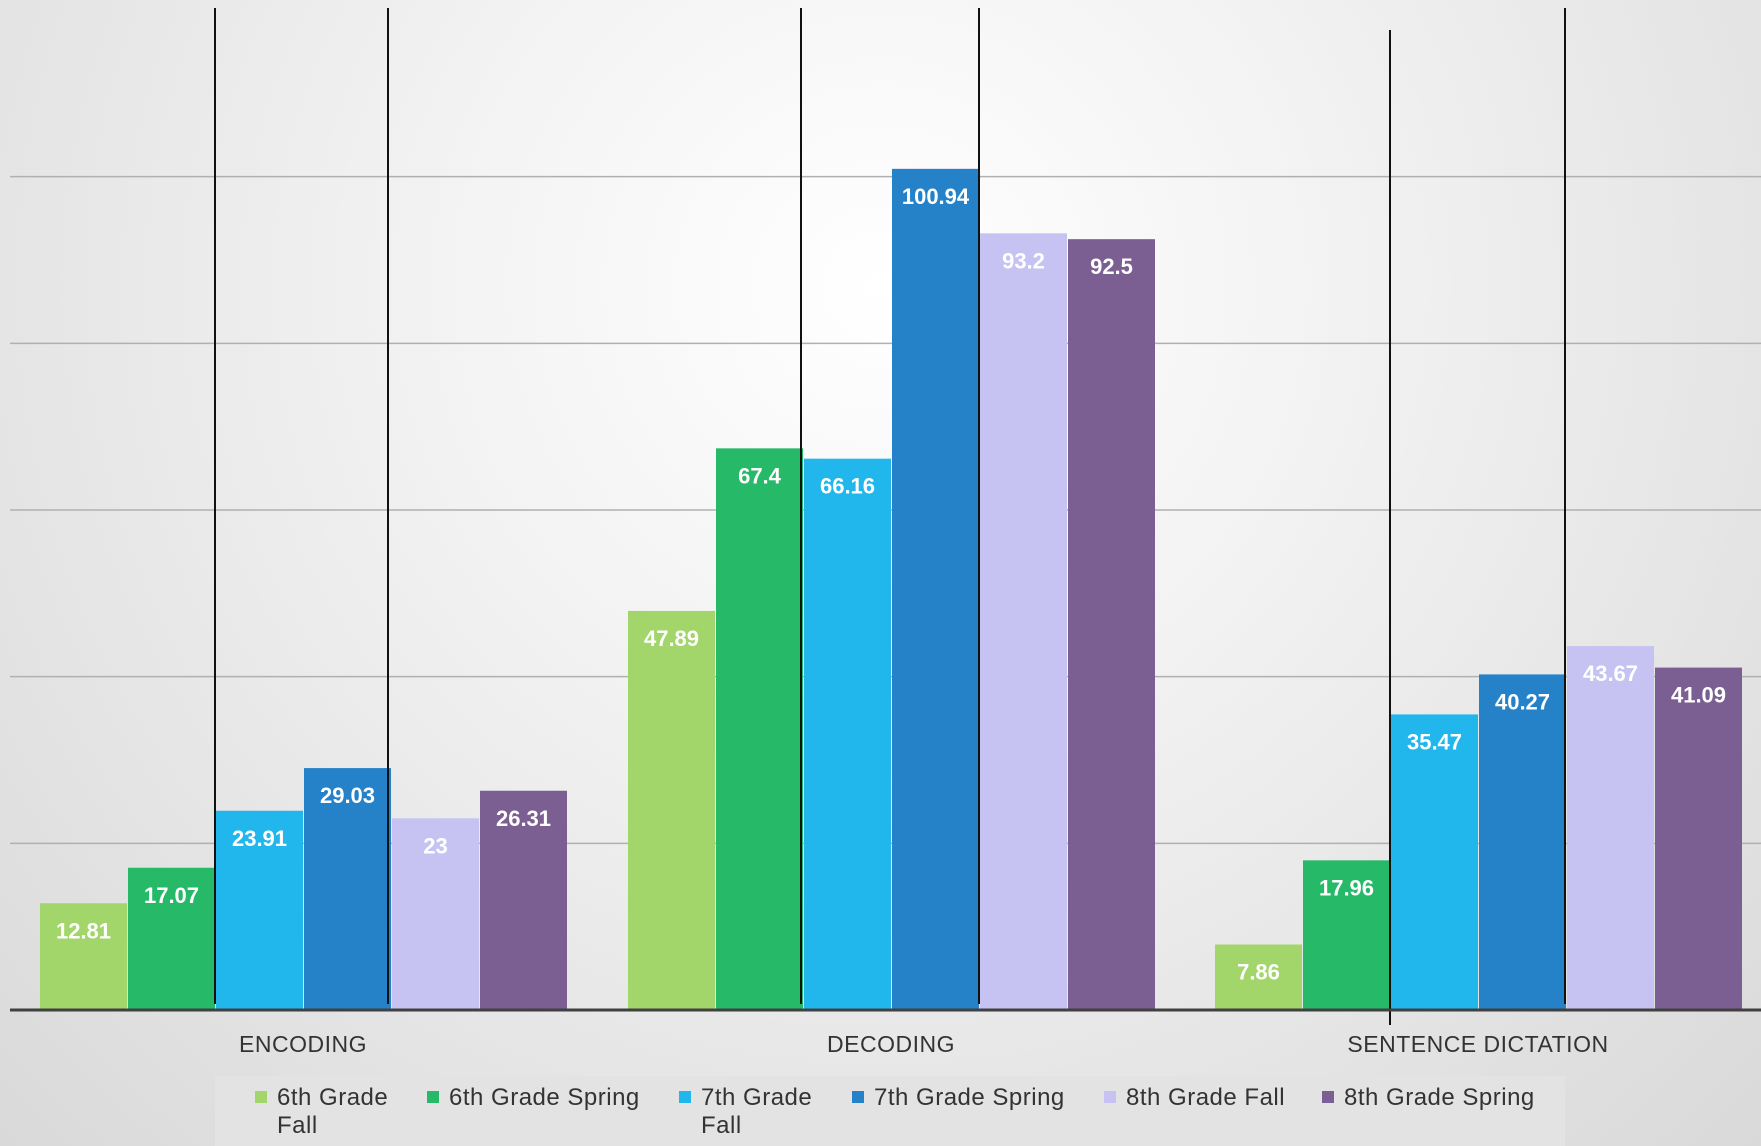 This screenshot has height=1146, width=1761. What do you see at coordinates (1610, 673) in the screenshot?
I see `data-label: 43.67` at bounding box center [1610, 673].